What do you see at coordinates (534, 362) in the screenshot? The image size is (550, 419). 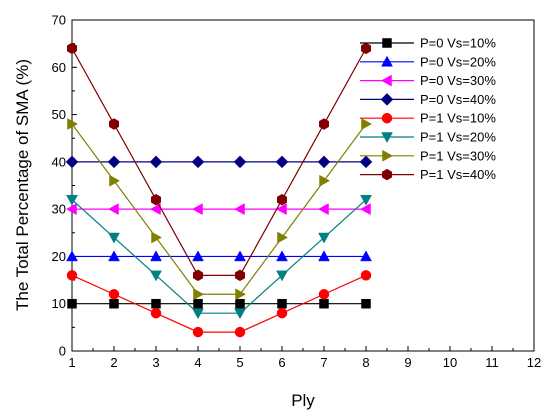 I see `x-tick-label: 12` at bounding box center [534, 362].